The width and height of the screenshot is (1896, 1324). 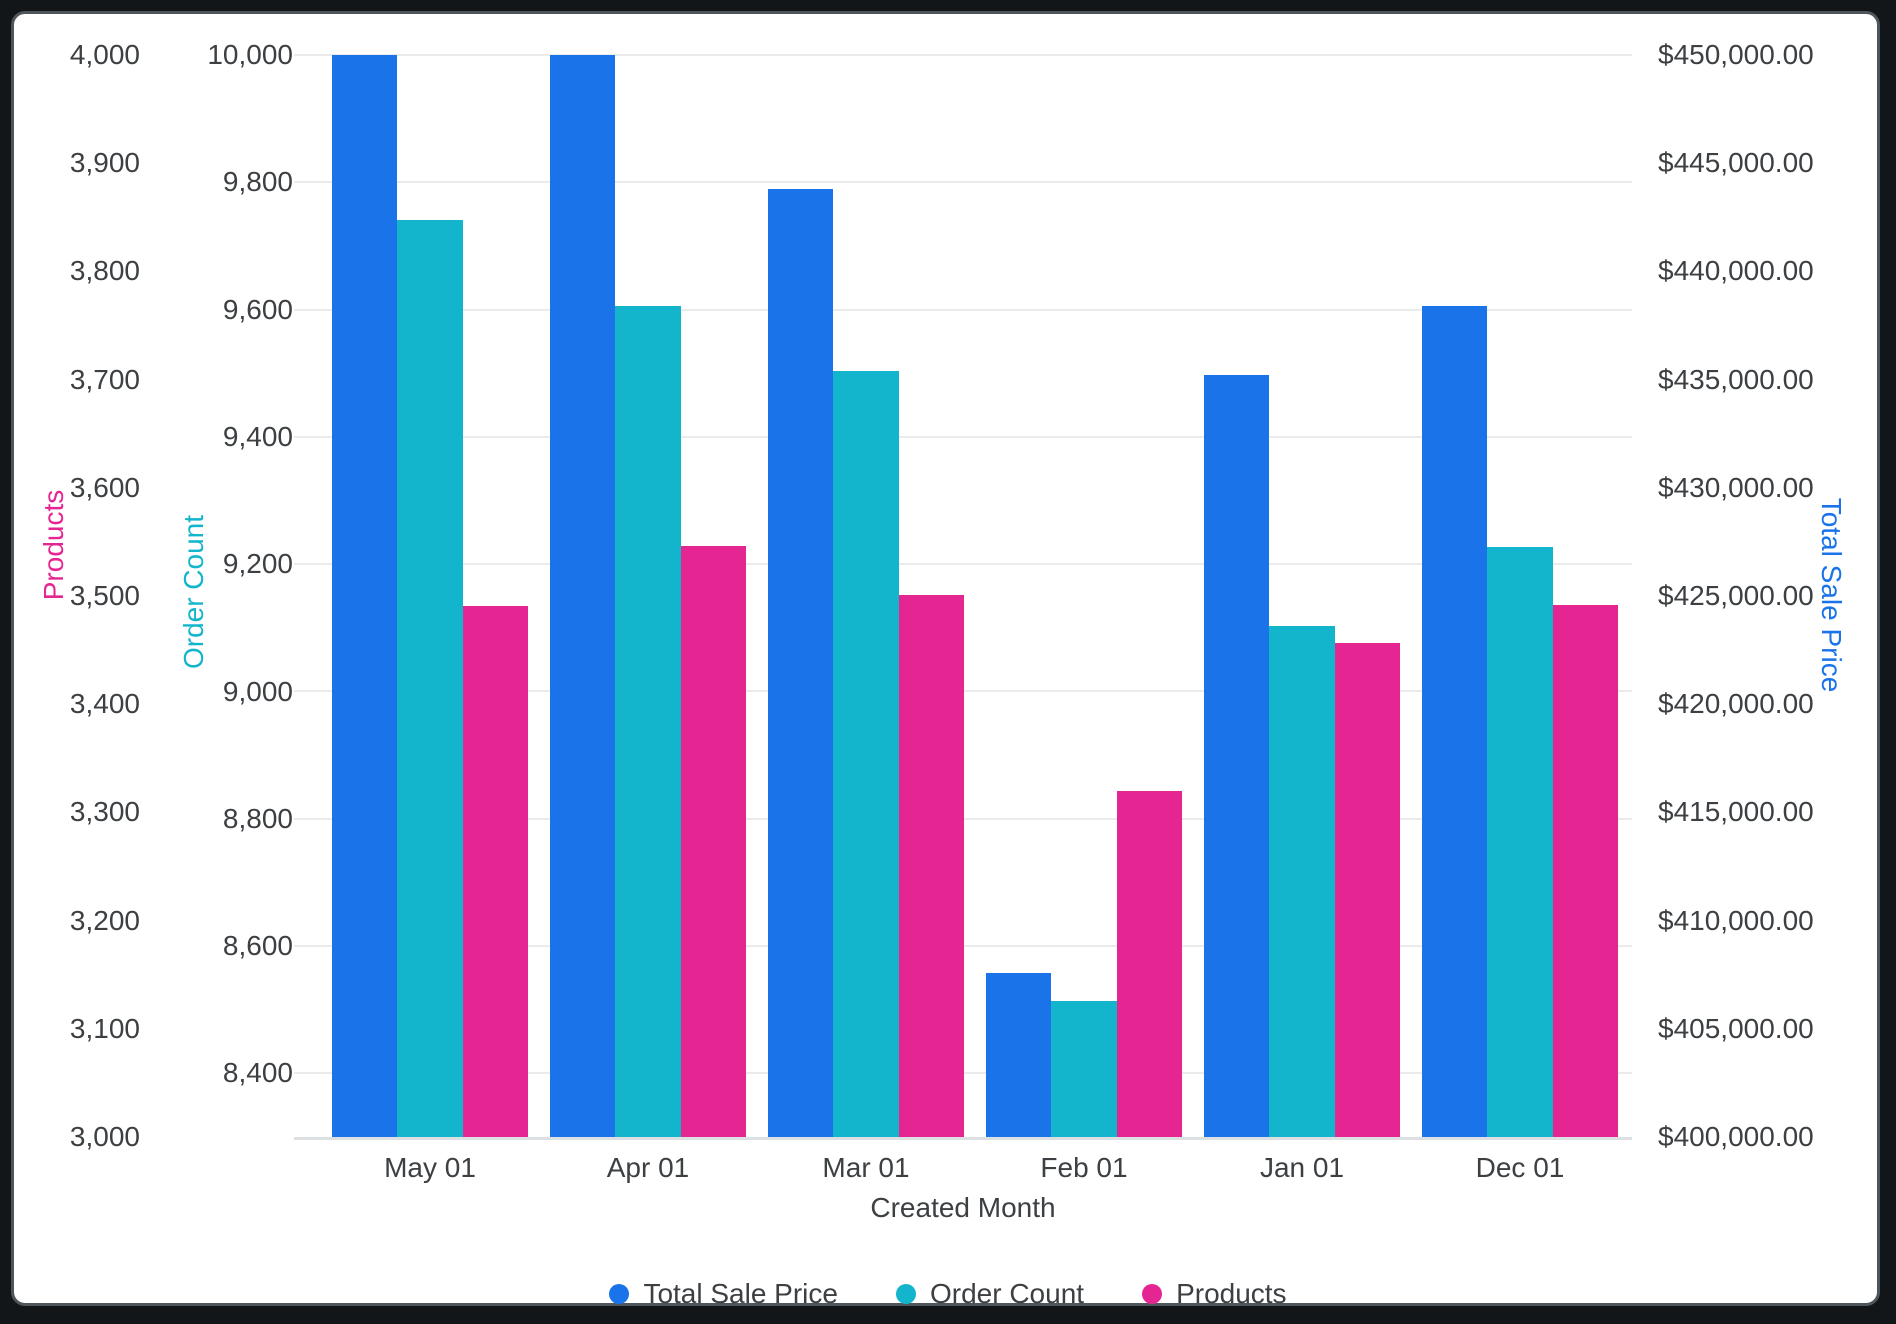 What do you see at coordinates (740, 1293) in the screenshot?
I see `legend-label: Total Sale Price` at bounding box center [740, 1293].